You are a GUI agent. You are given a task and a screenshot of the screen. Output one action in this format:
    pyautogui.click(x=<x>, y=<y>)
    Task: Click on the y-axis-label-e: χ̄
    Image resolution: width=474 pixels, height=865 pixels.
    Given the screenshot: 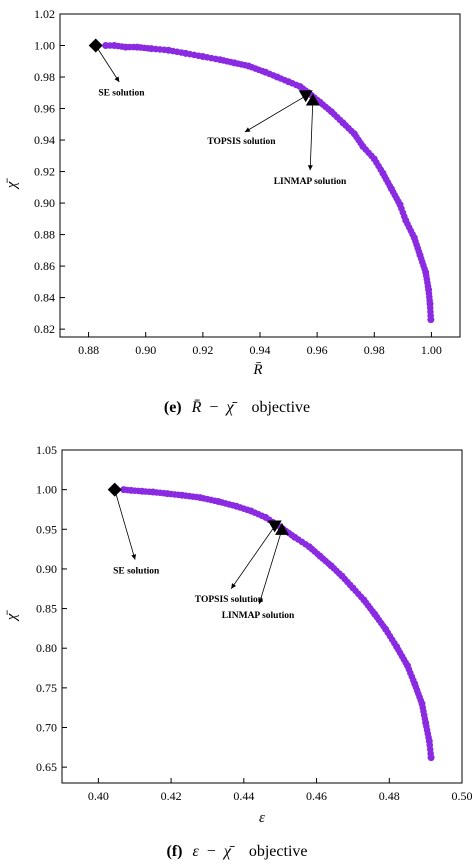 What is the action you would take?
    pyautogui.click(x=12, y=184)
    